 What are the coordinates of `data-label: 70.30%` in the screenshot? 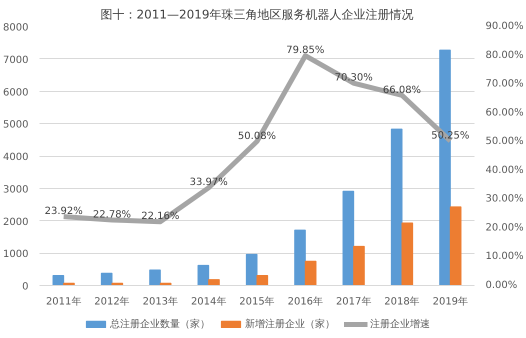 It's located at (353, 78).